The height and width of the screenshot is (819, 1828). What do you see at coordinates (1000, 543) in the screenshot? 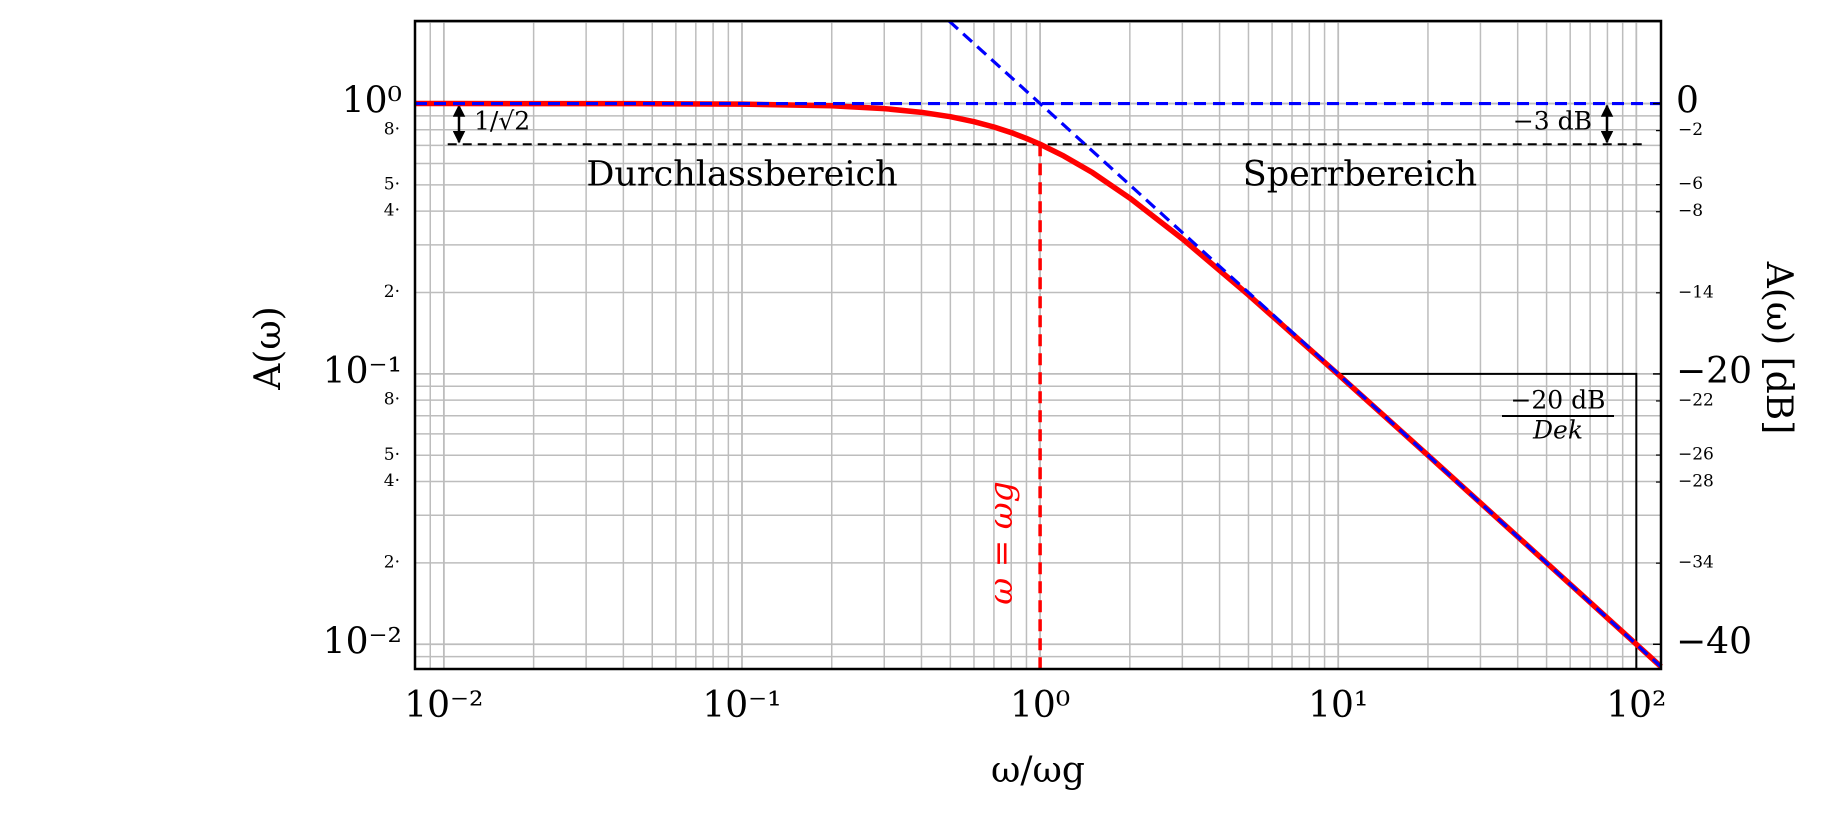
I see `cutoff-label: ω = ωg` at bounding box center [1000, 543].